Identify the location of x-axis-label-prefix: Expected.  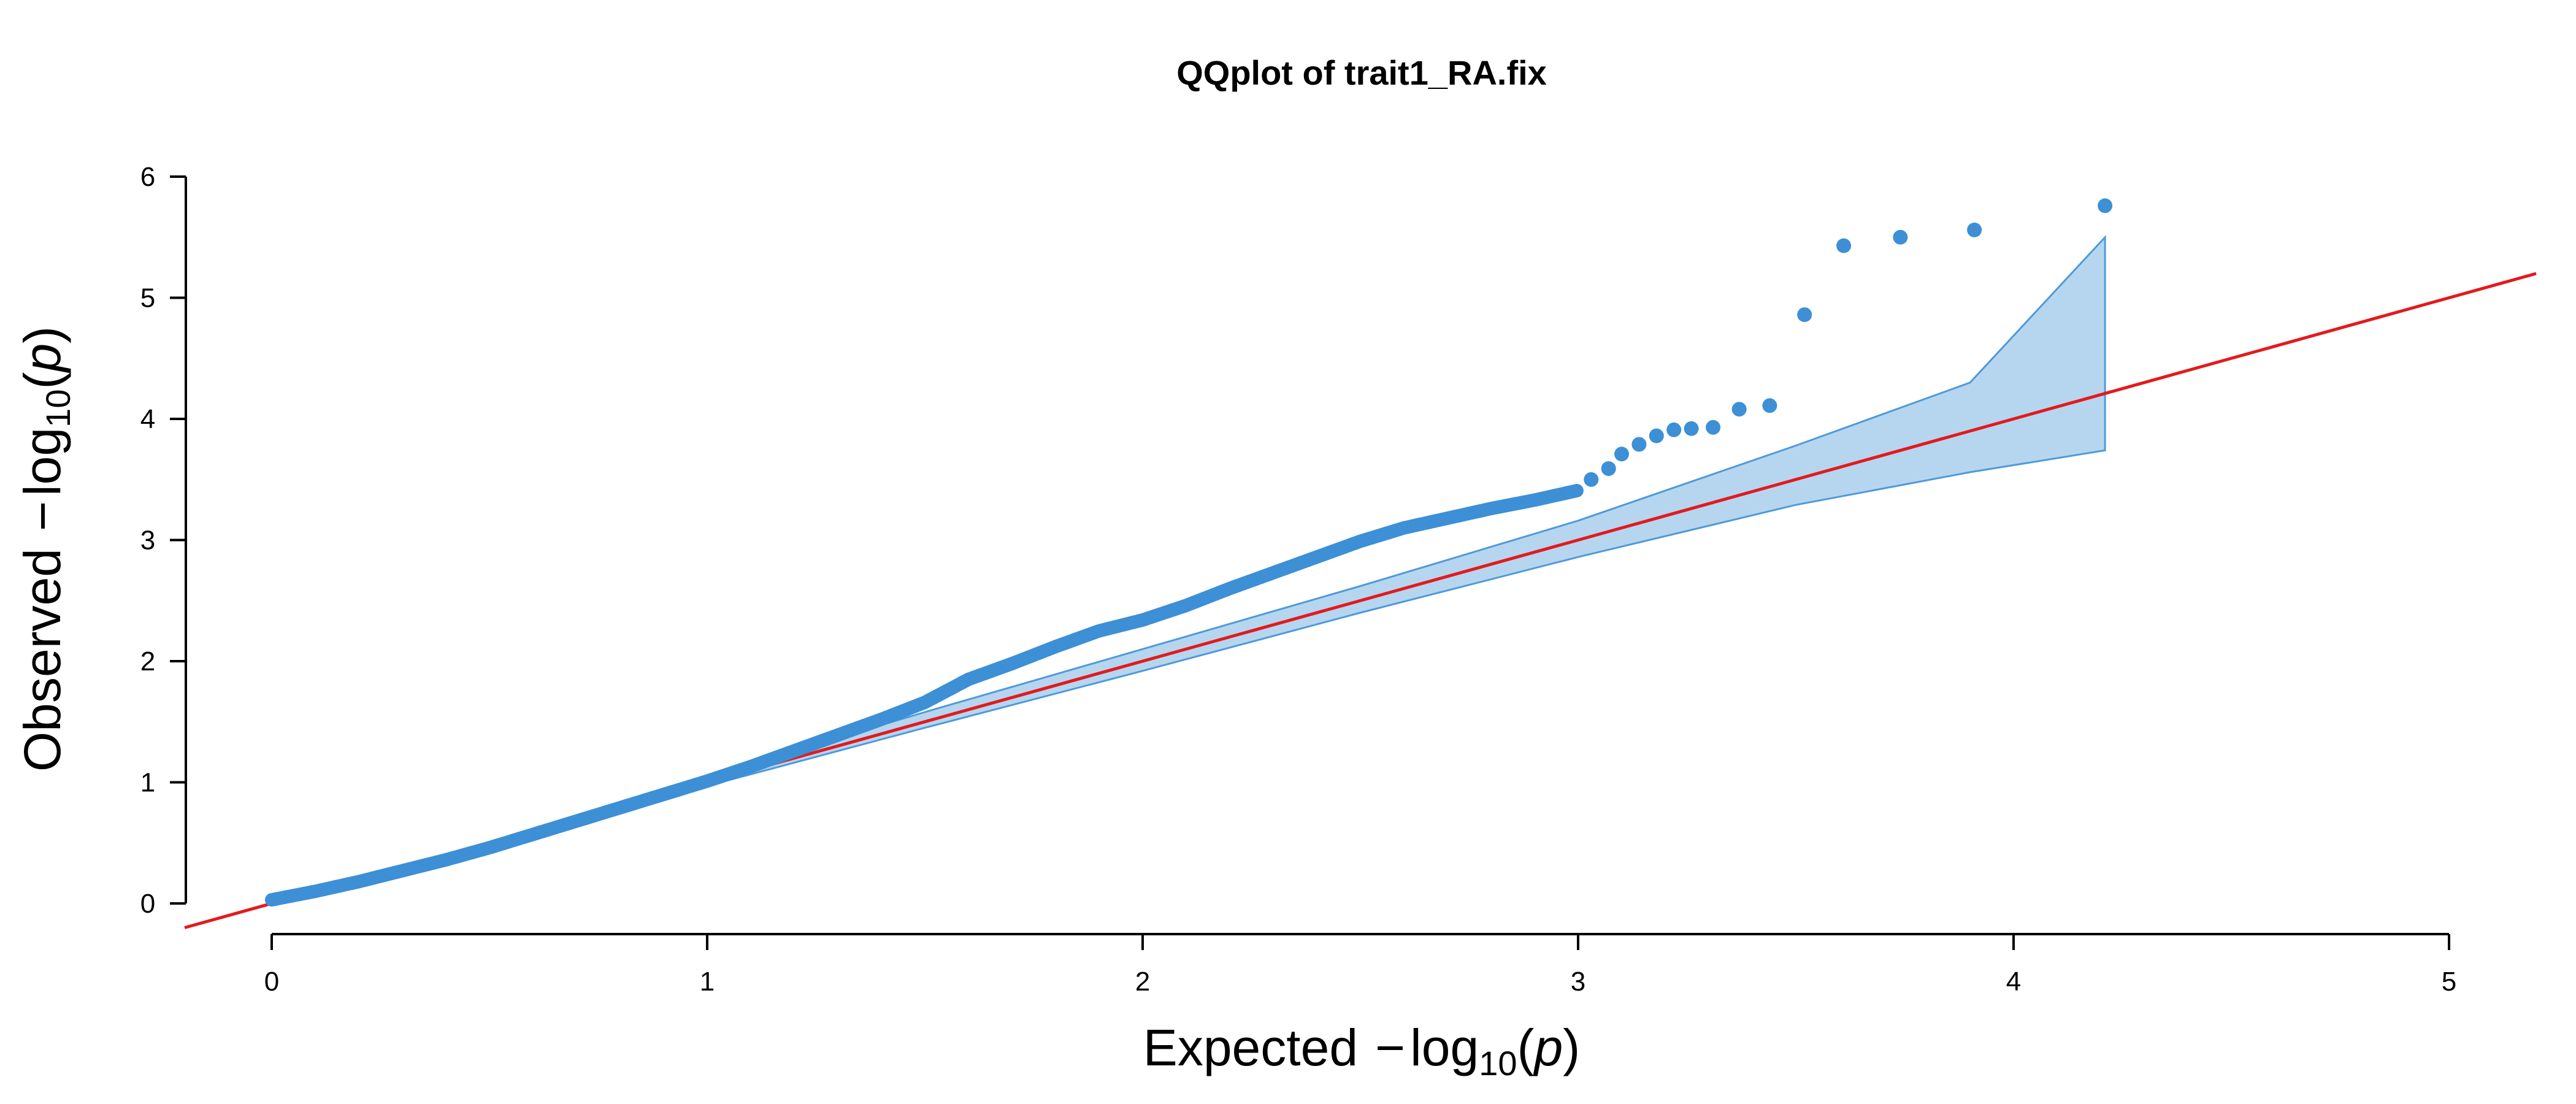
(1250, 1047).